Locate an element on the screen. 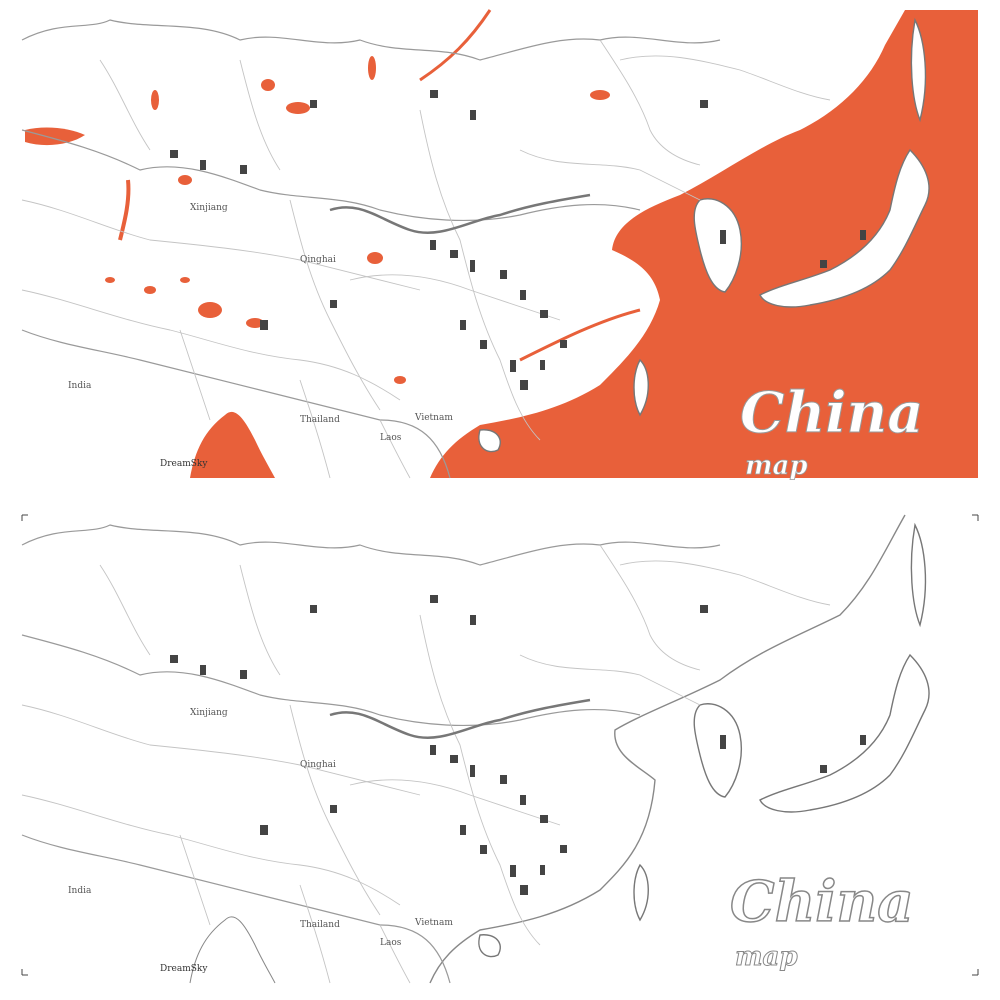 This screenshot has width=1000, height=1000. bay-of-bengal-coast is located at coordinates (232, 950).